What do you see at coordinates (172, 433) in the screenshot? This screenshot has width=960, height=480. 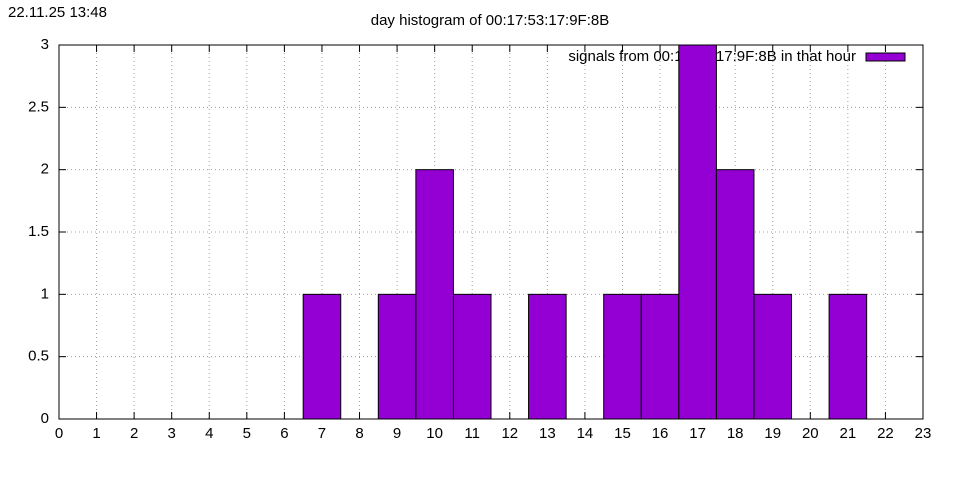 I see `x-tick-label: 3` at bounding box center [172, 433].